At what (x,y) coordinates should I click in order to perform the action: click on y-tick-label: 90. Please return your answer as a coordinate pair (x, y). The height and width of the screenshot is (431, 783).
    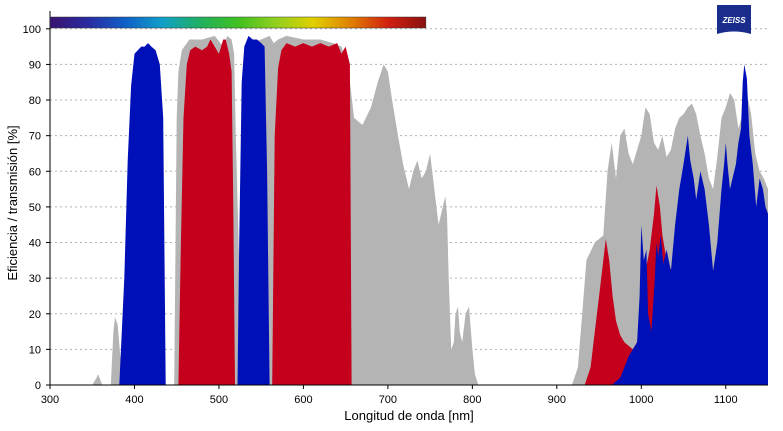
    Looking at the image, I should click on (35, 65).